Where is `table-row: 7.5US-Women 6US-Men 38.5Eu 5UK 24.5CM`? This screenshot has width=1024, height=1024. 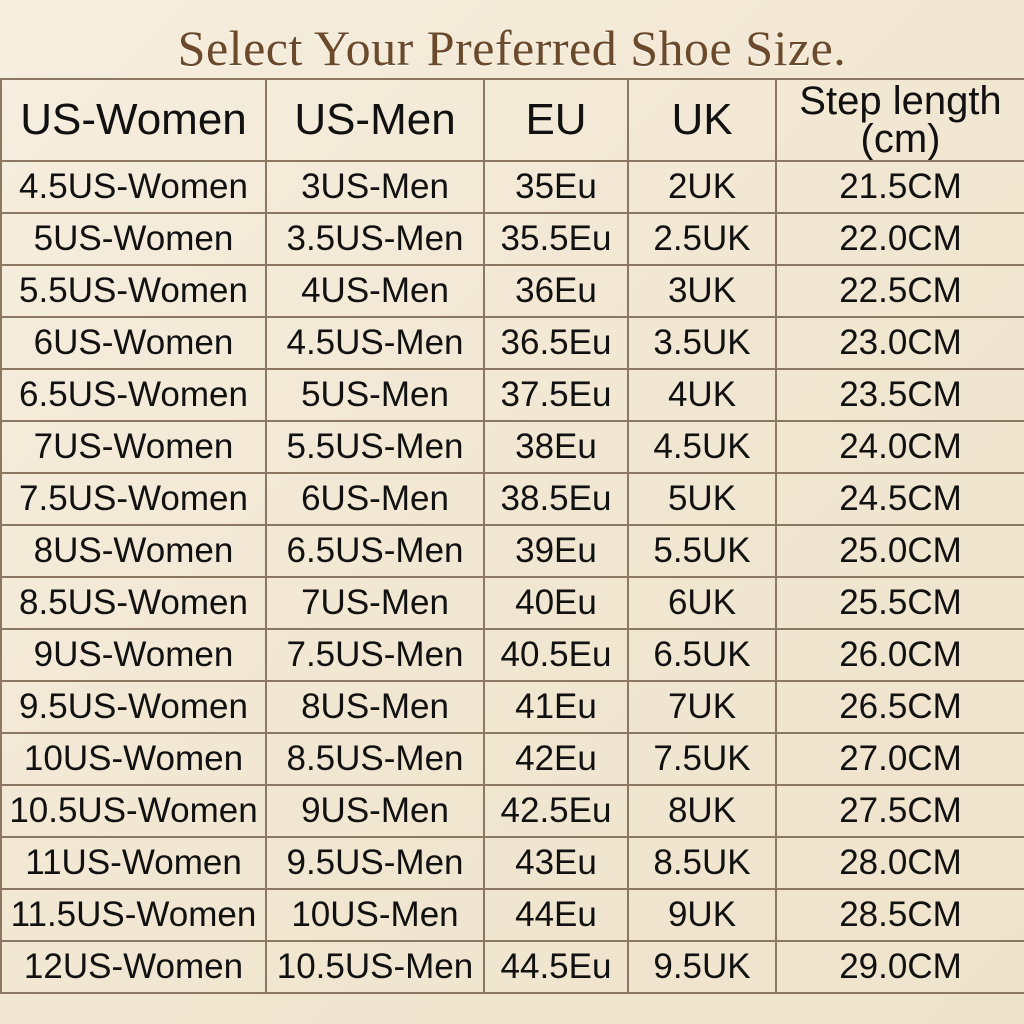
table-row: 7.5US-Women 6US-Men 38.5Eu 5UK 24.5CM is located at coordinates (512, 499).